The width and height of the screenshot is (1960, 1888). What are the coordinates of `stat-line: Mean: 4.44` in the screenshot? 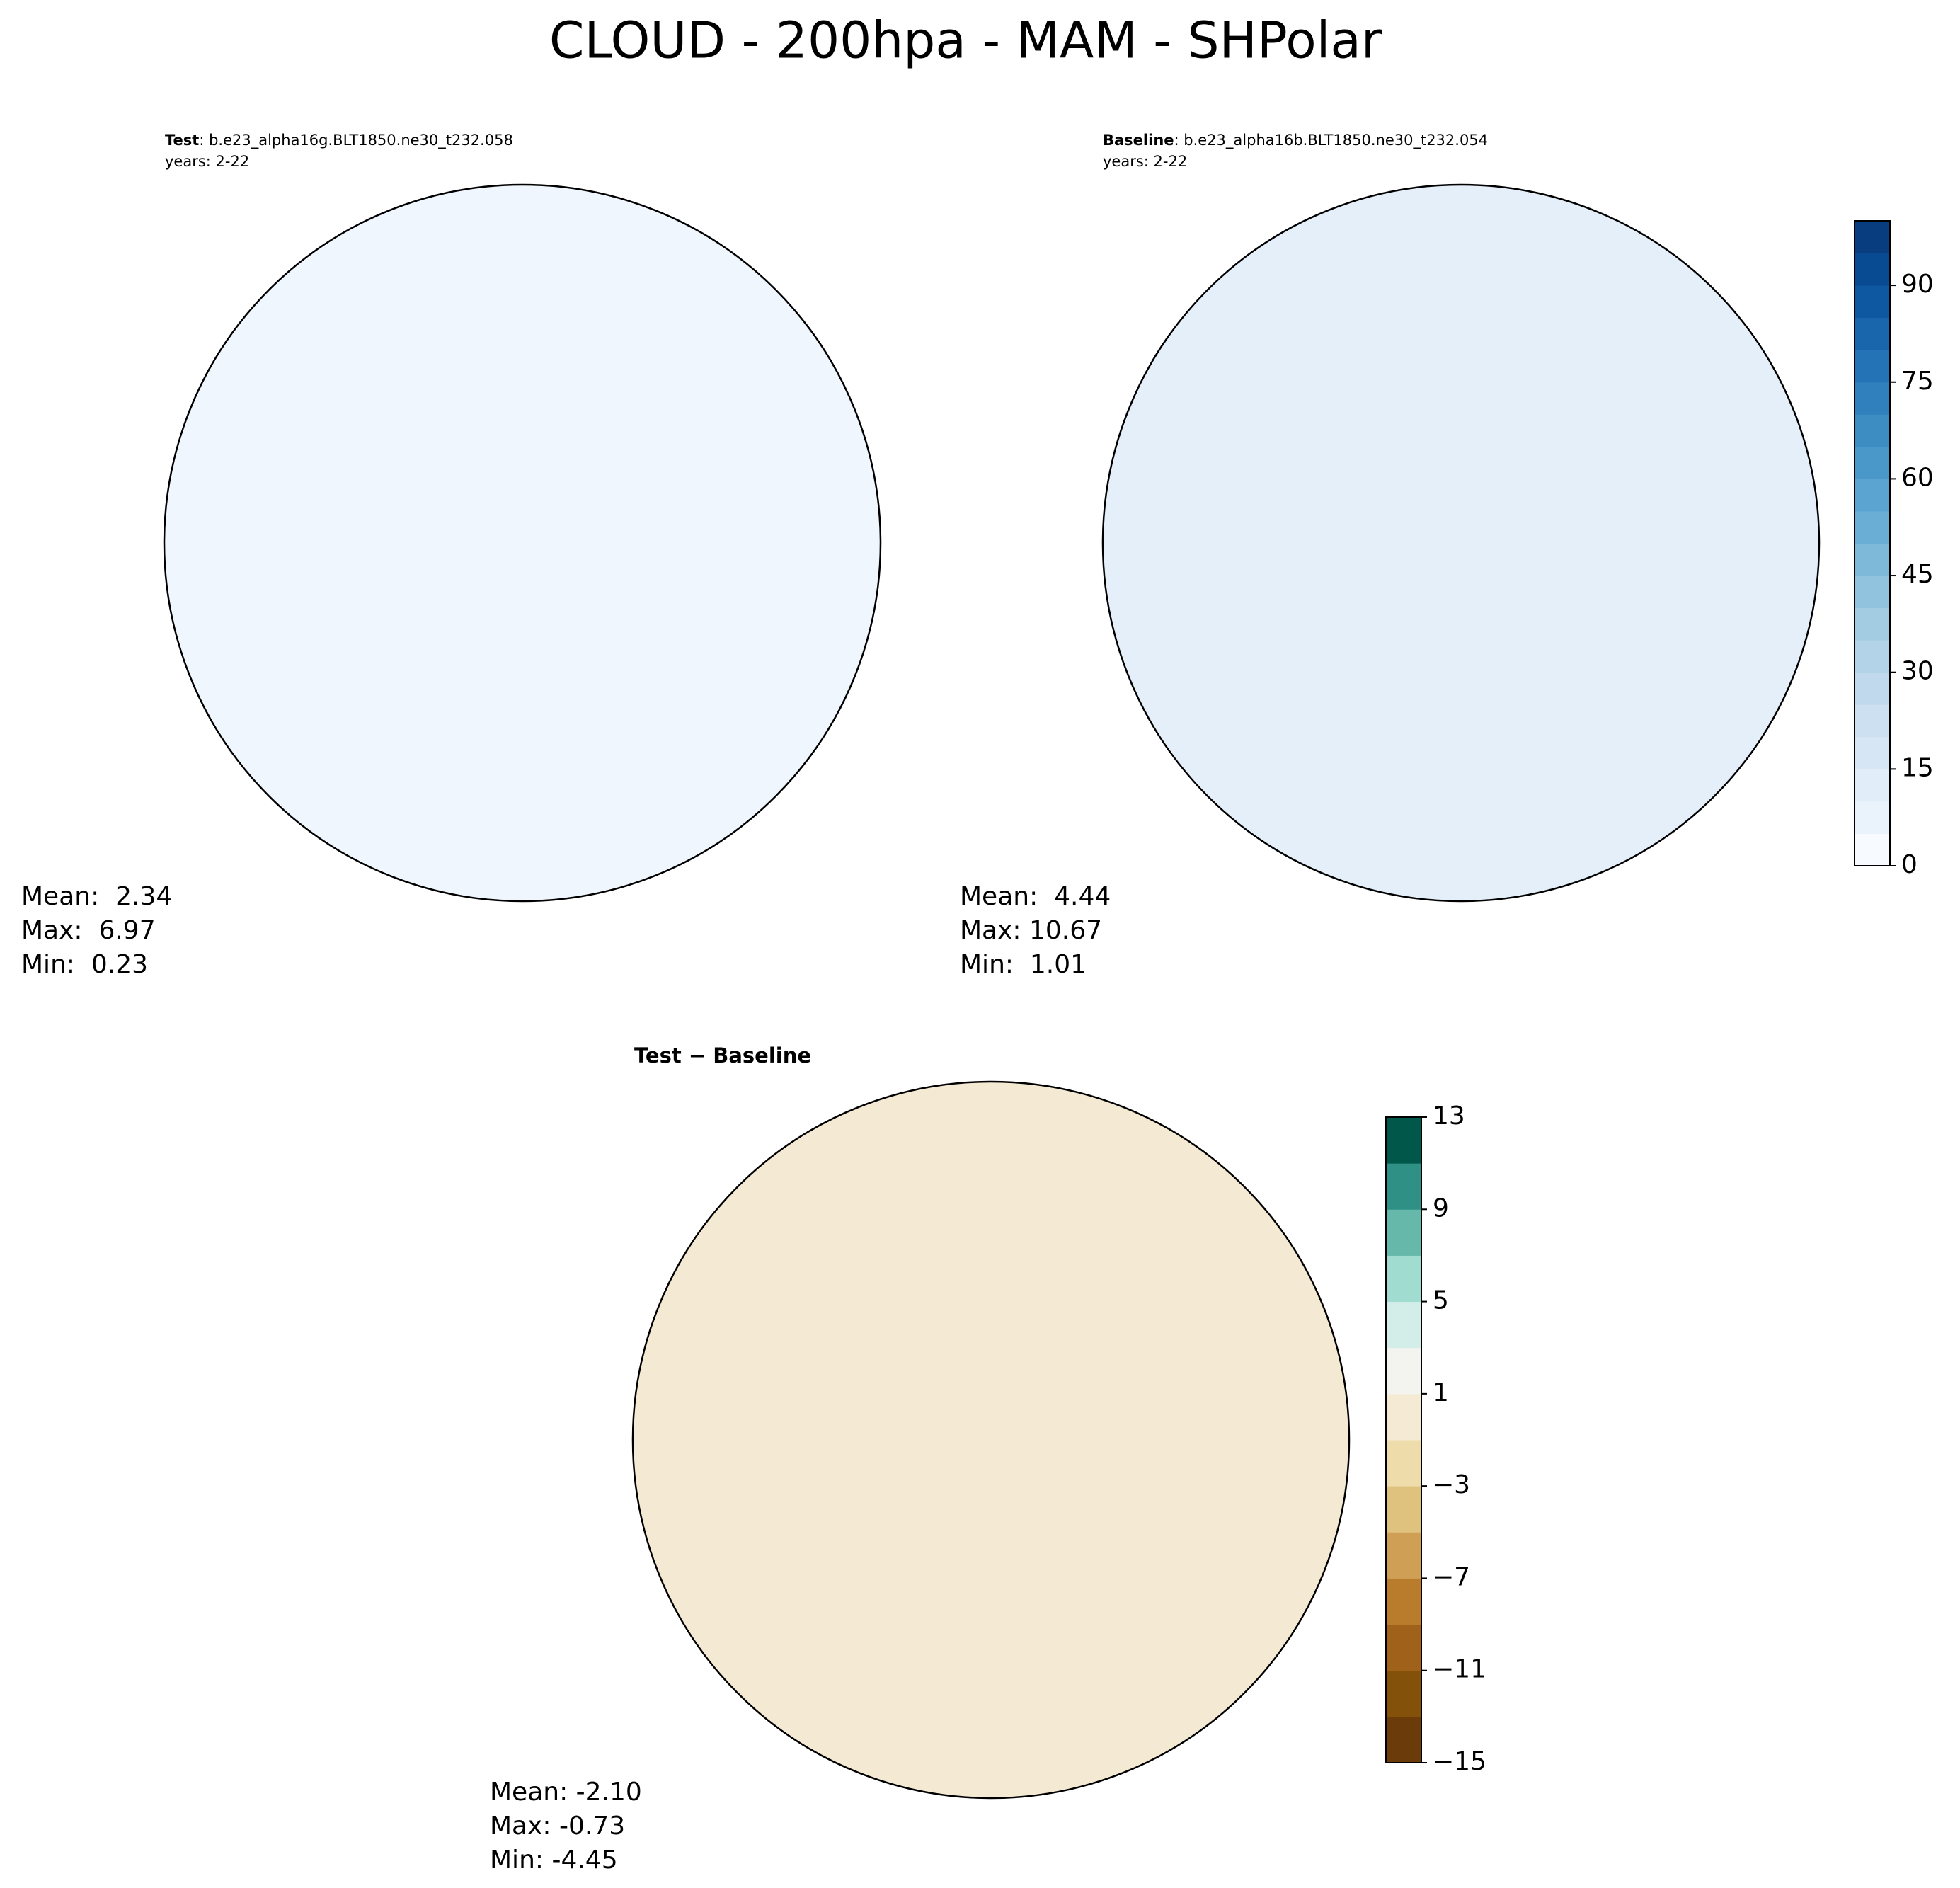 It's located at (1035, 897).